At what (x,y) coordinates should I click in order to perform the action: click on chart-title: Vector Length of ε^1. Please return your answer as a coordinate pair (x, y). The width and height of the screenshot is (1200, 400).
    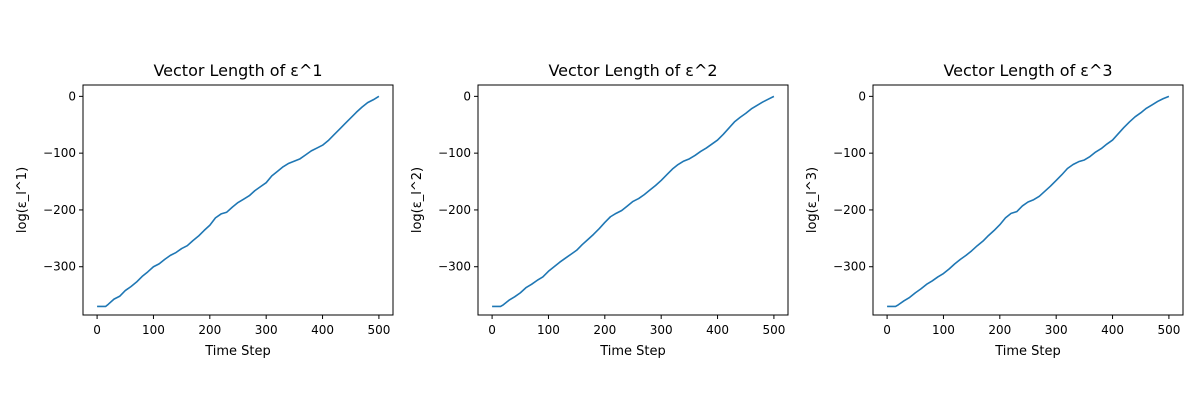
    Looking at the image, I should click on (237, 70).